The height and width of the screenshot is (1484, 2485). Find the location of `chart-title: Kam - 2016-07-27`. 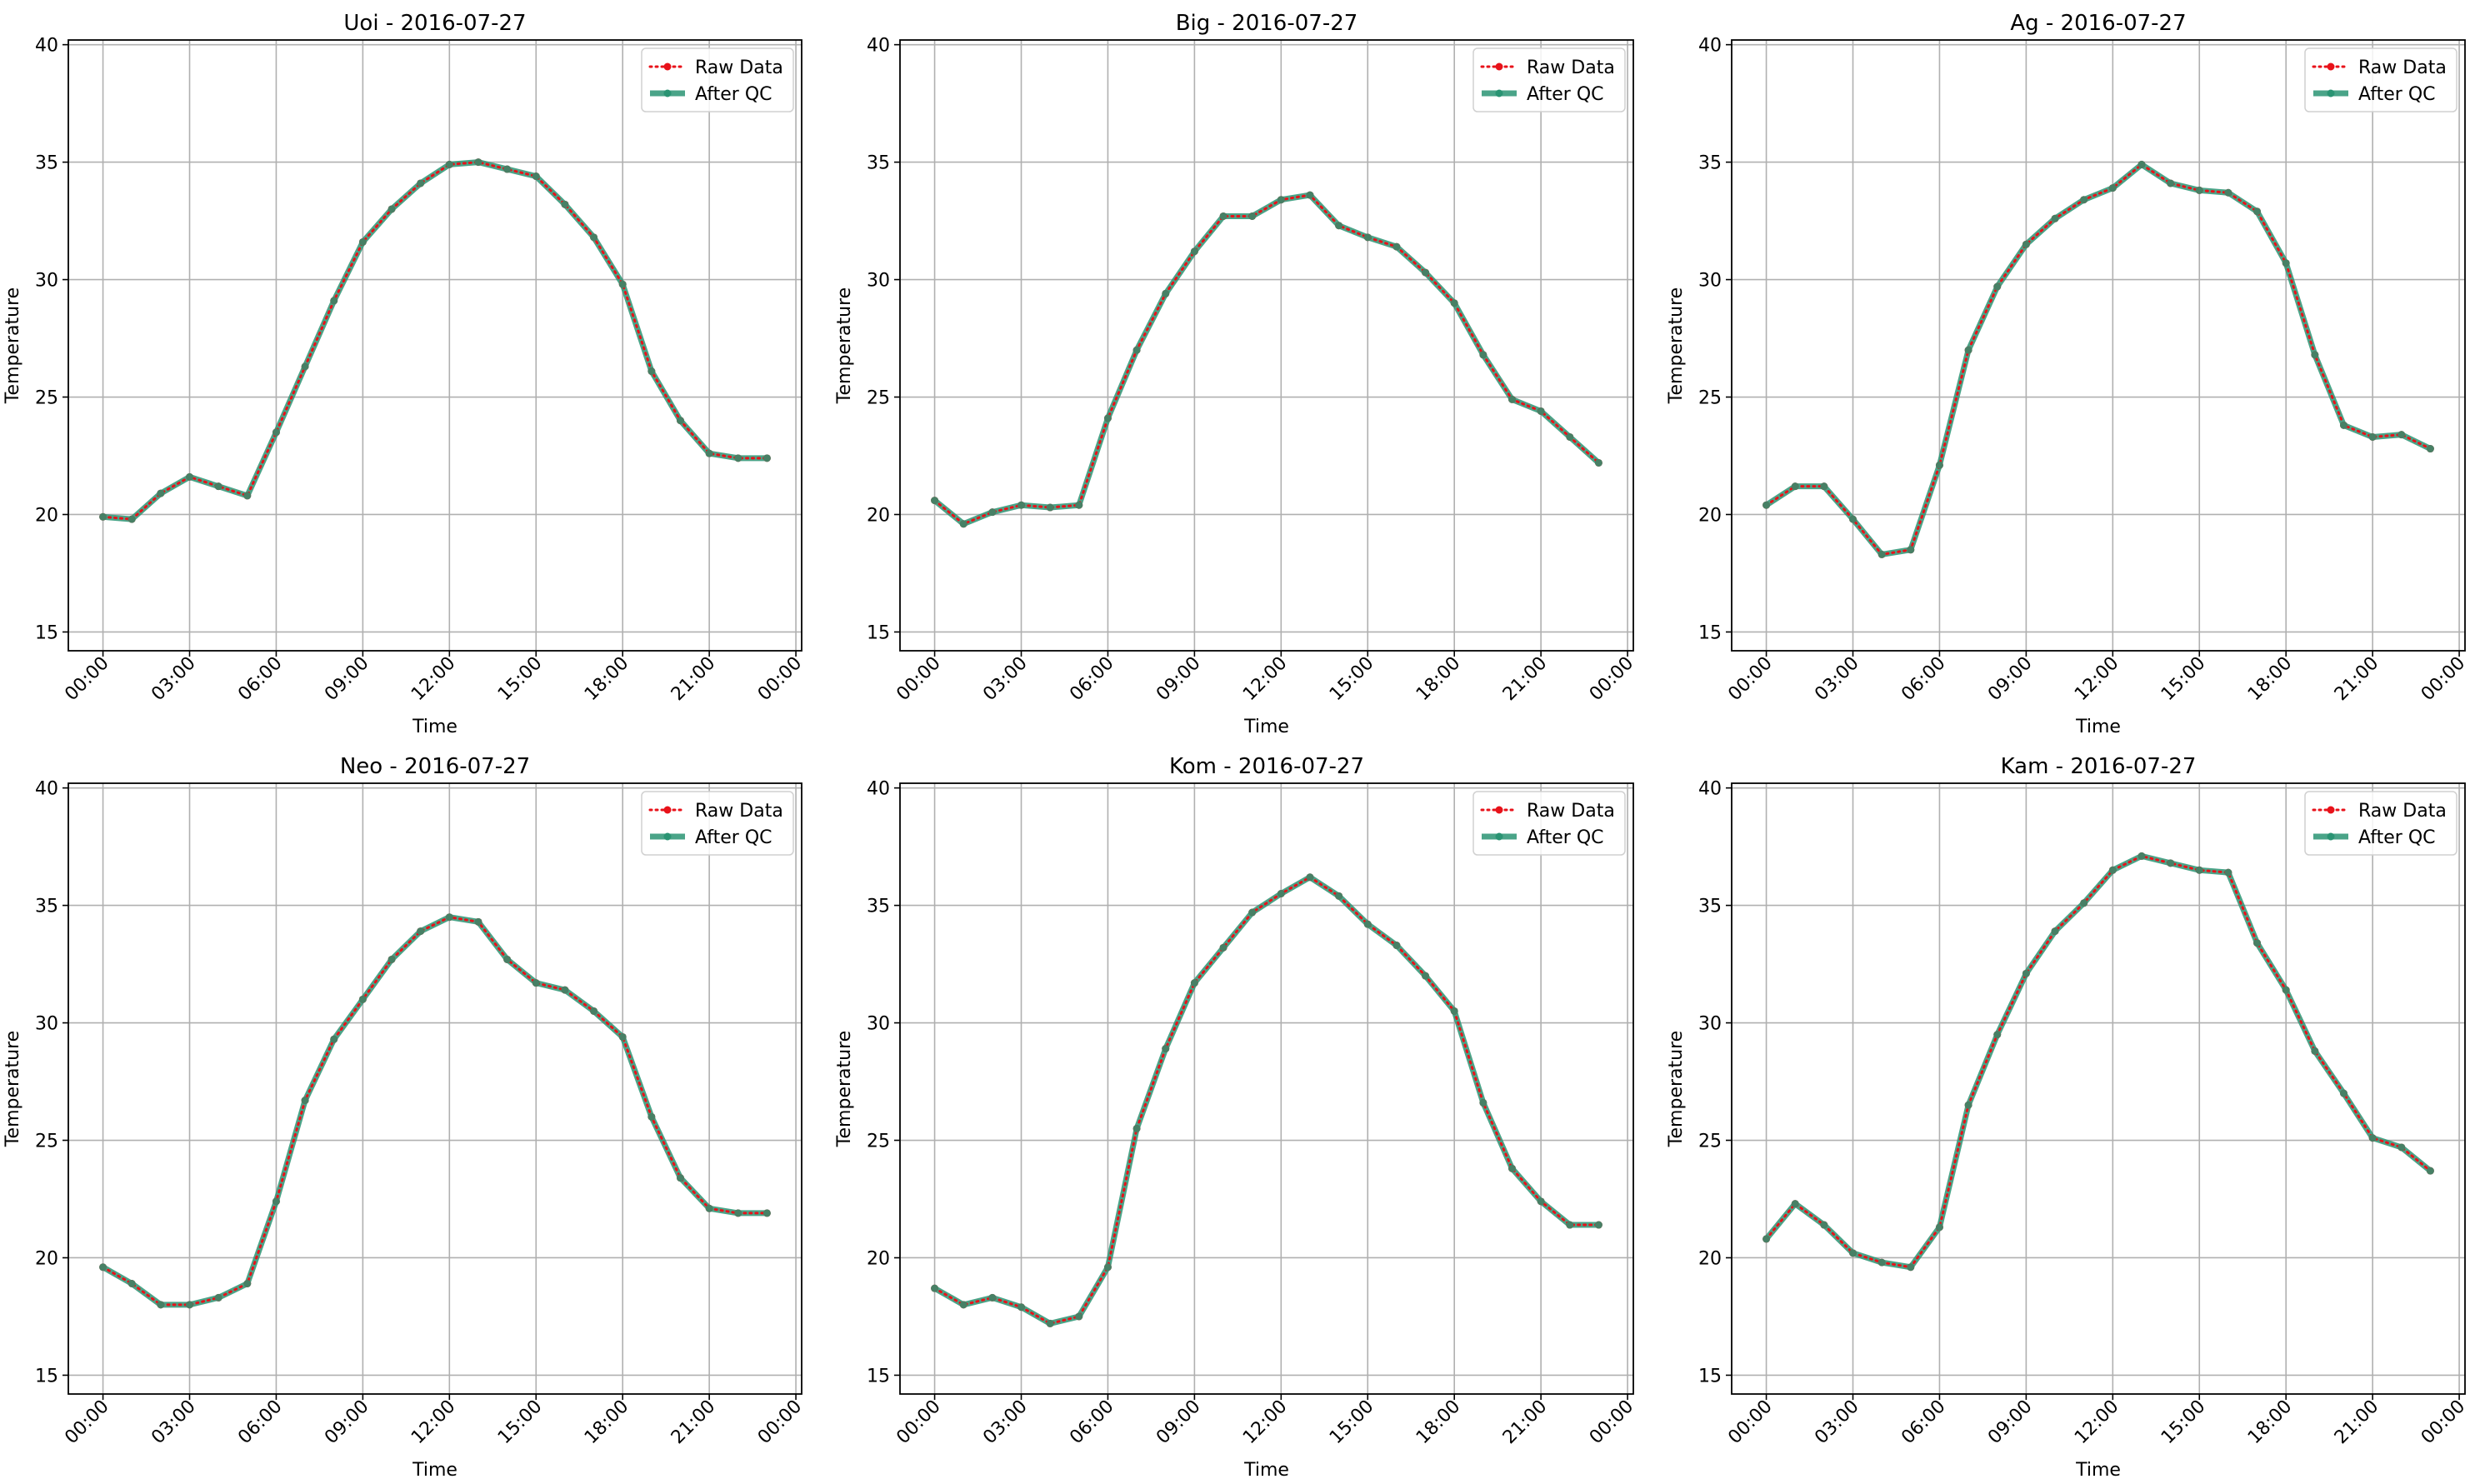

chart-title: Kam - 2016-07-27 is located at coordinates (2099, 766).